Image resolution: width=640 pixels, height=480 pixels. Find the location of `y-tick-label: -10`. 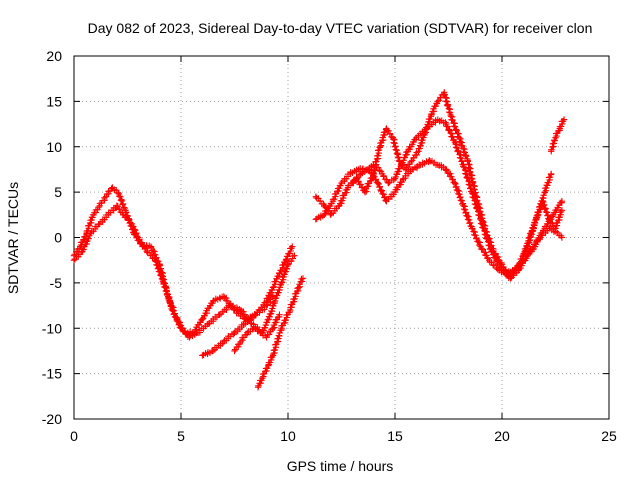

y-tick-label: -10 is located at coordinates (52, 328).